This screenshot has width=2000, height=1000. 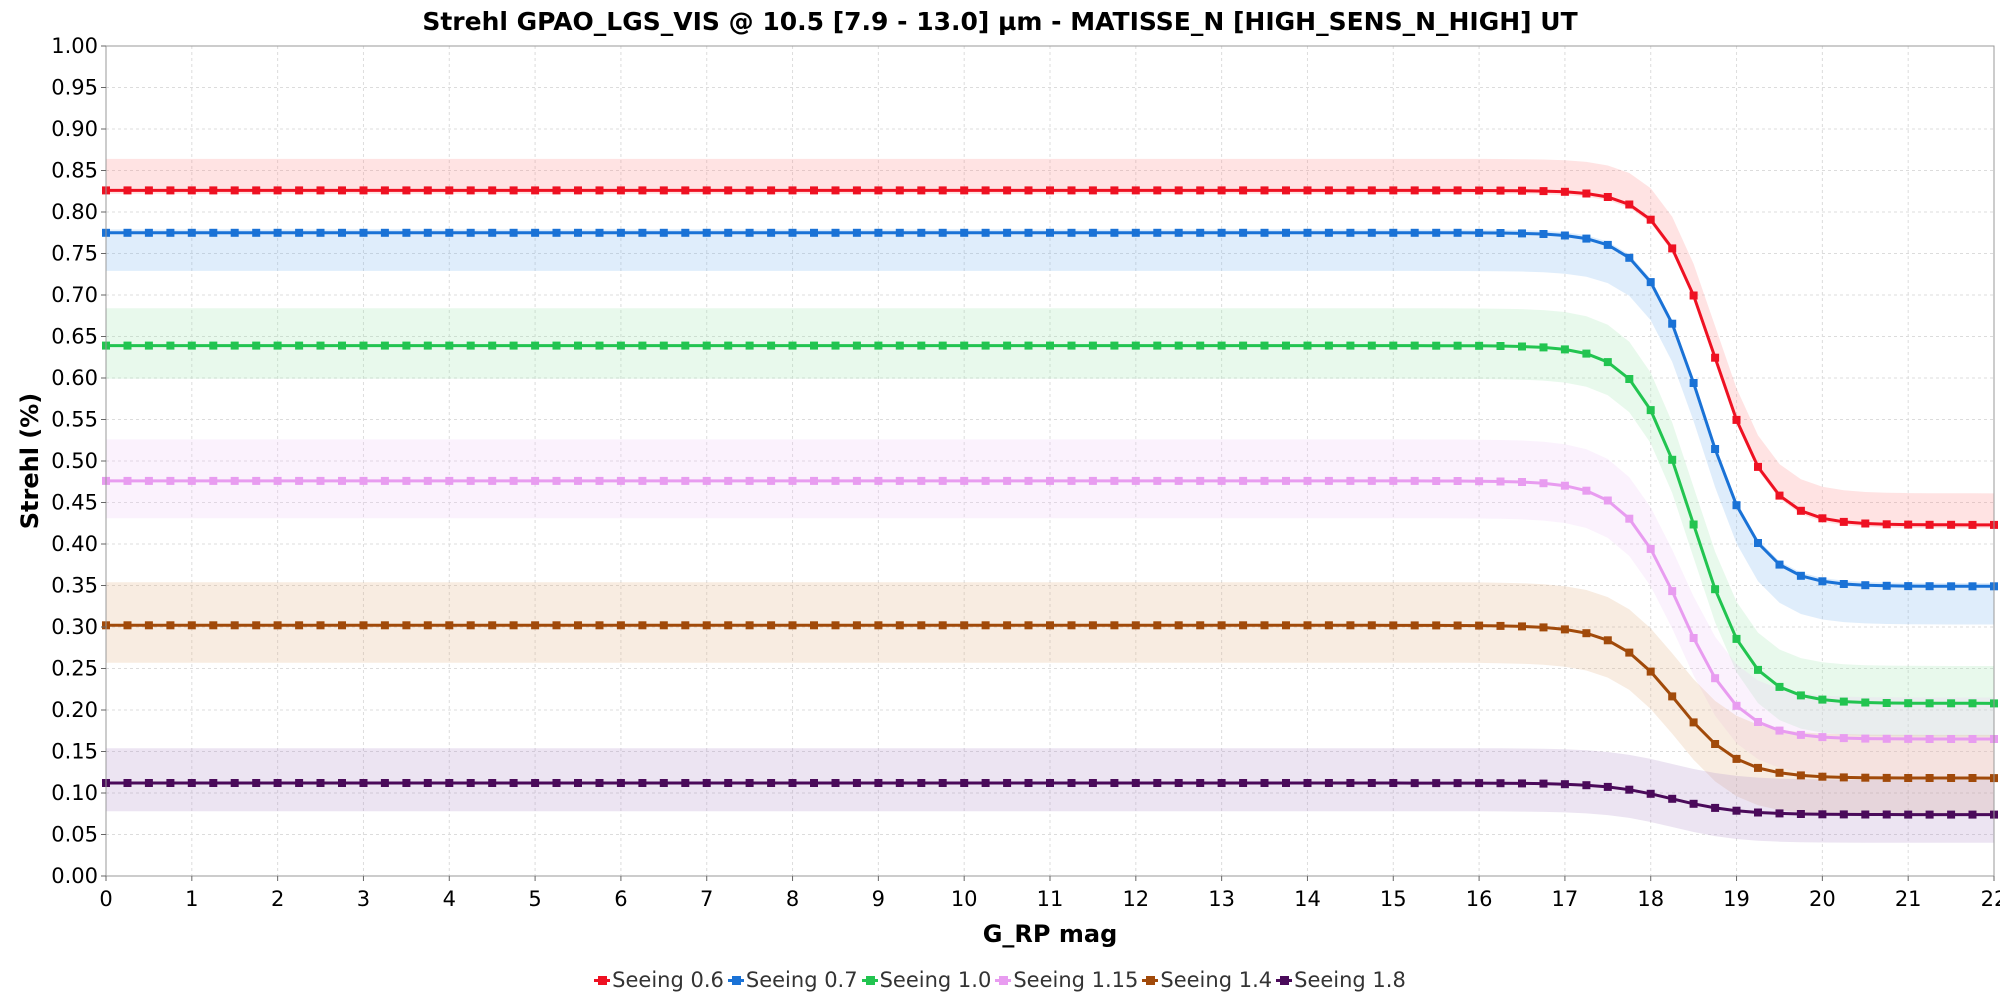 I want to click on y-tick-label: 0.20, so click(x=74, y=710).